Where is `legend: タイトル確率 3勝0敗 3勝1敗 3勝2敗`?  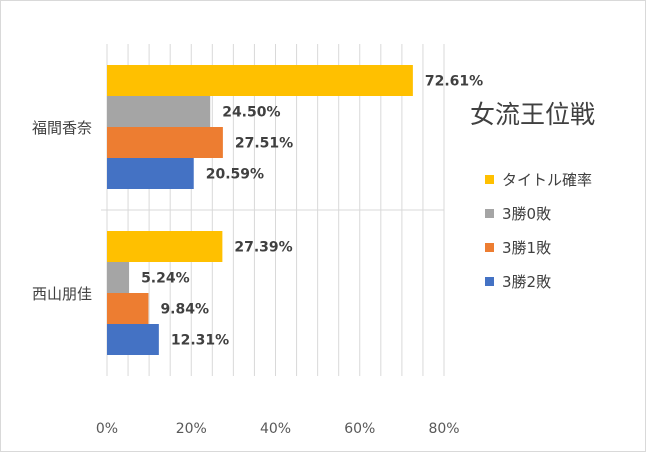 legend: タイトル確率 3勝0敗 3勝1敗 3勝2敗 is located at coordinates (538, 230).